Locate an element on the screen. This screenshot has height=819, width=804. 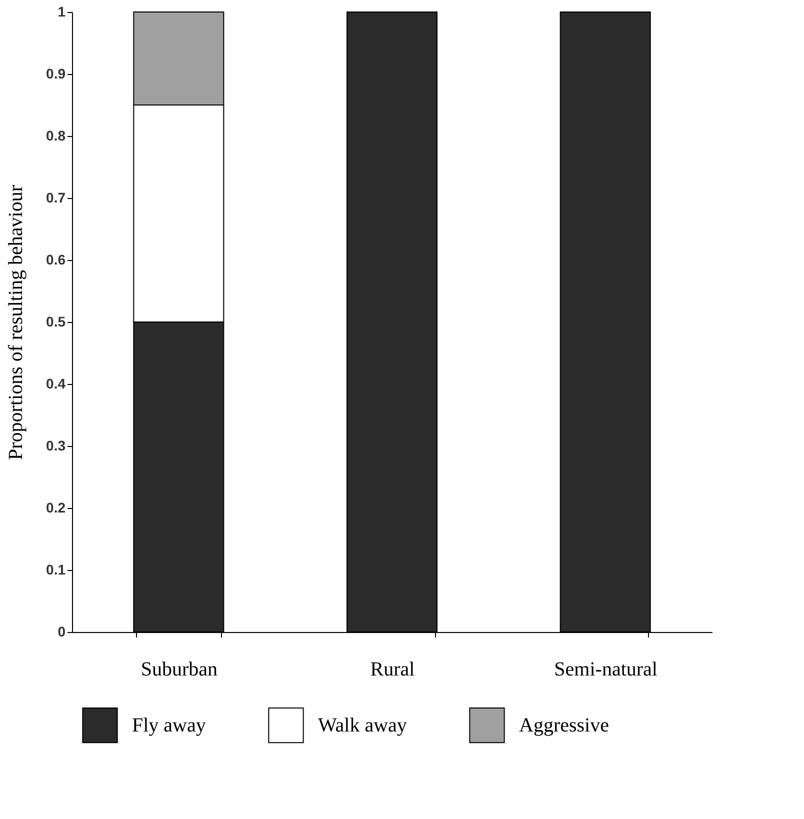
y-tick-label: 0.8 is located at coordinates (56, 136).